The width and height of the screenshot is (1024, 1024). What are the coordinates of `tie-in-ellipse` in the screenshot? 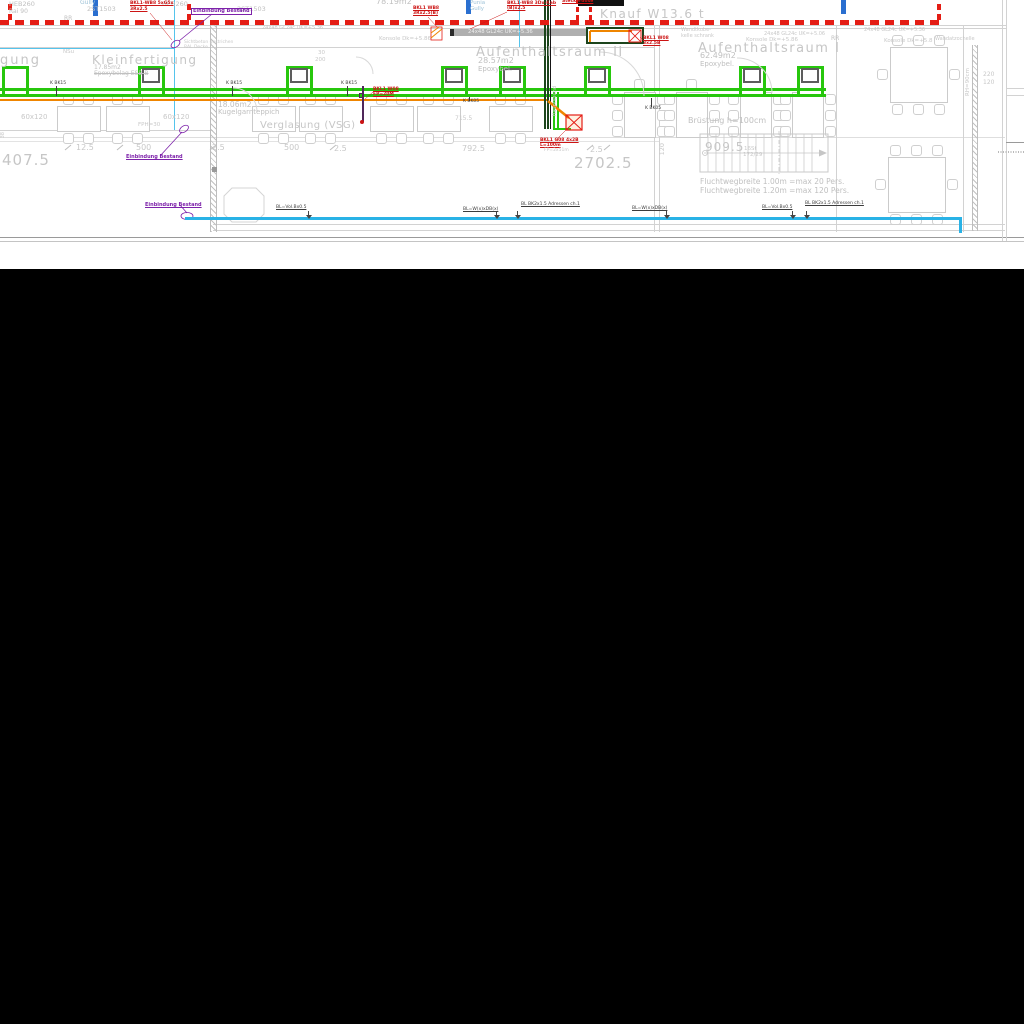 It's located at (184, 129).